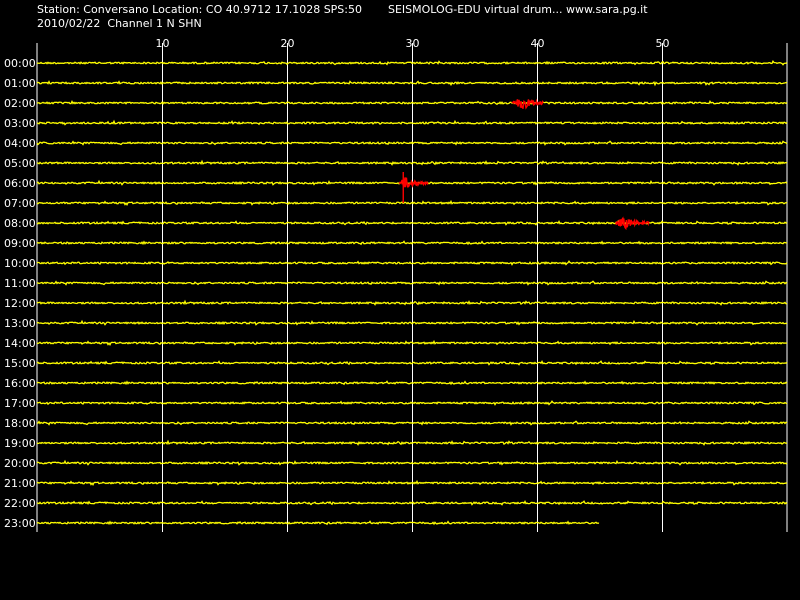 The image size is (800, 600). Describe the element at coordinates (663, 43) in the screenshot. I see `x-tick-label: 50` at that location.